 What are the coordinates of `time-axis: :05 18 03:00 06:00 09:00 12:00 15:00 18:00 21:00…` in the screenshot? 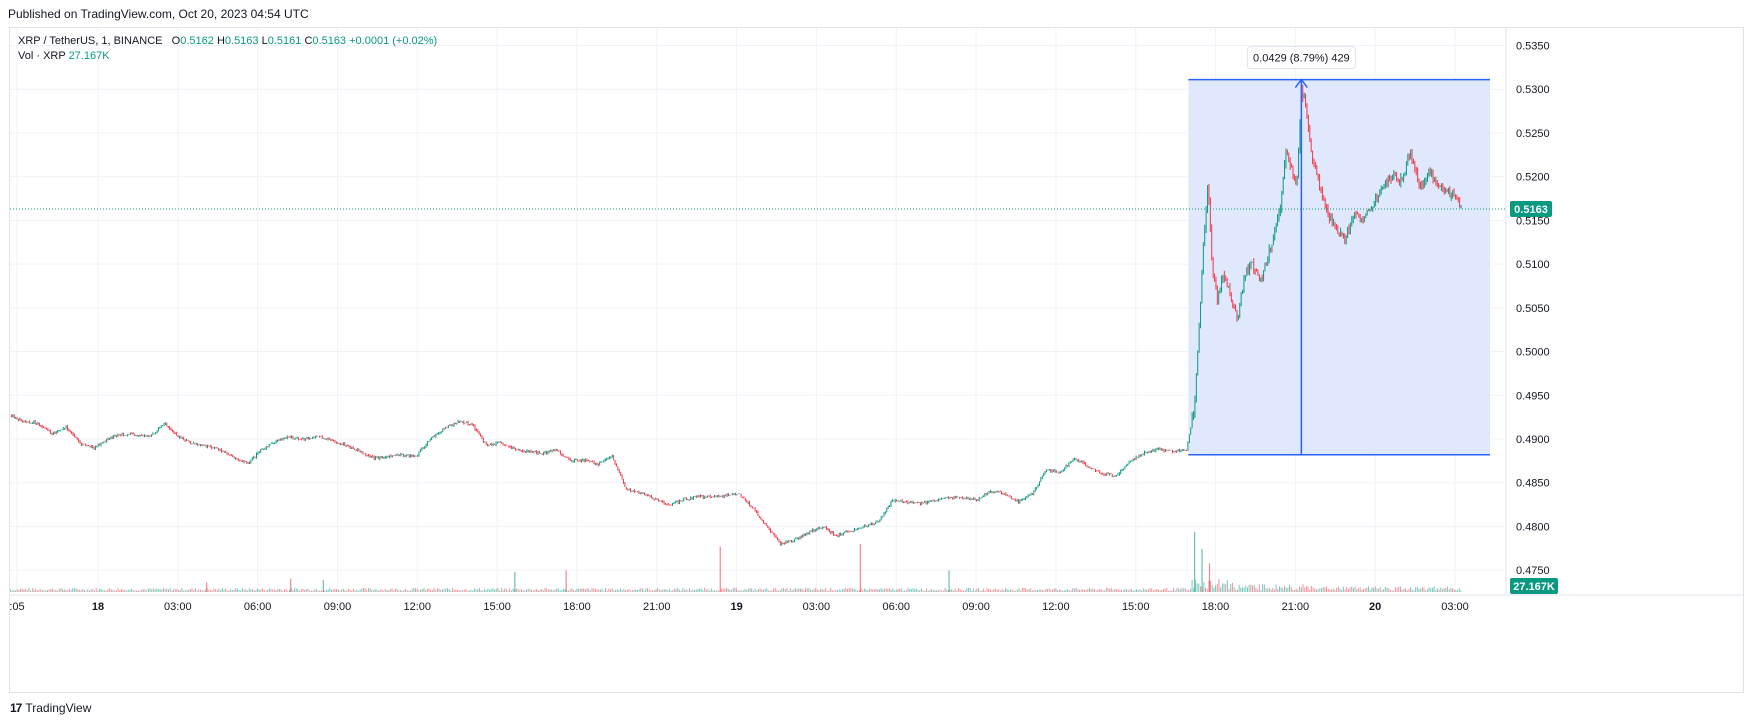 It's located at (876, 603).